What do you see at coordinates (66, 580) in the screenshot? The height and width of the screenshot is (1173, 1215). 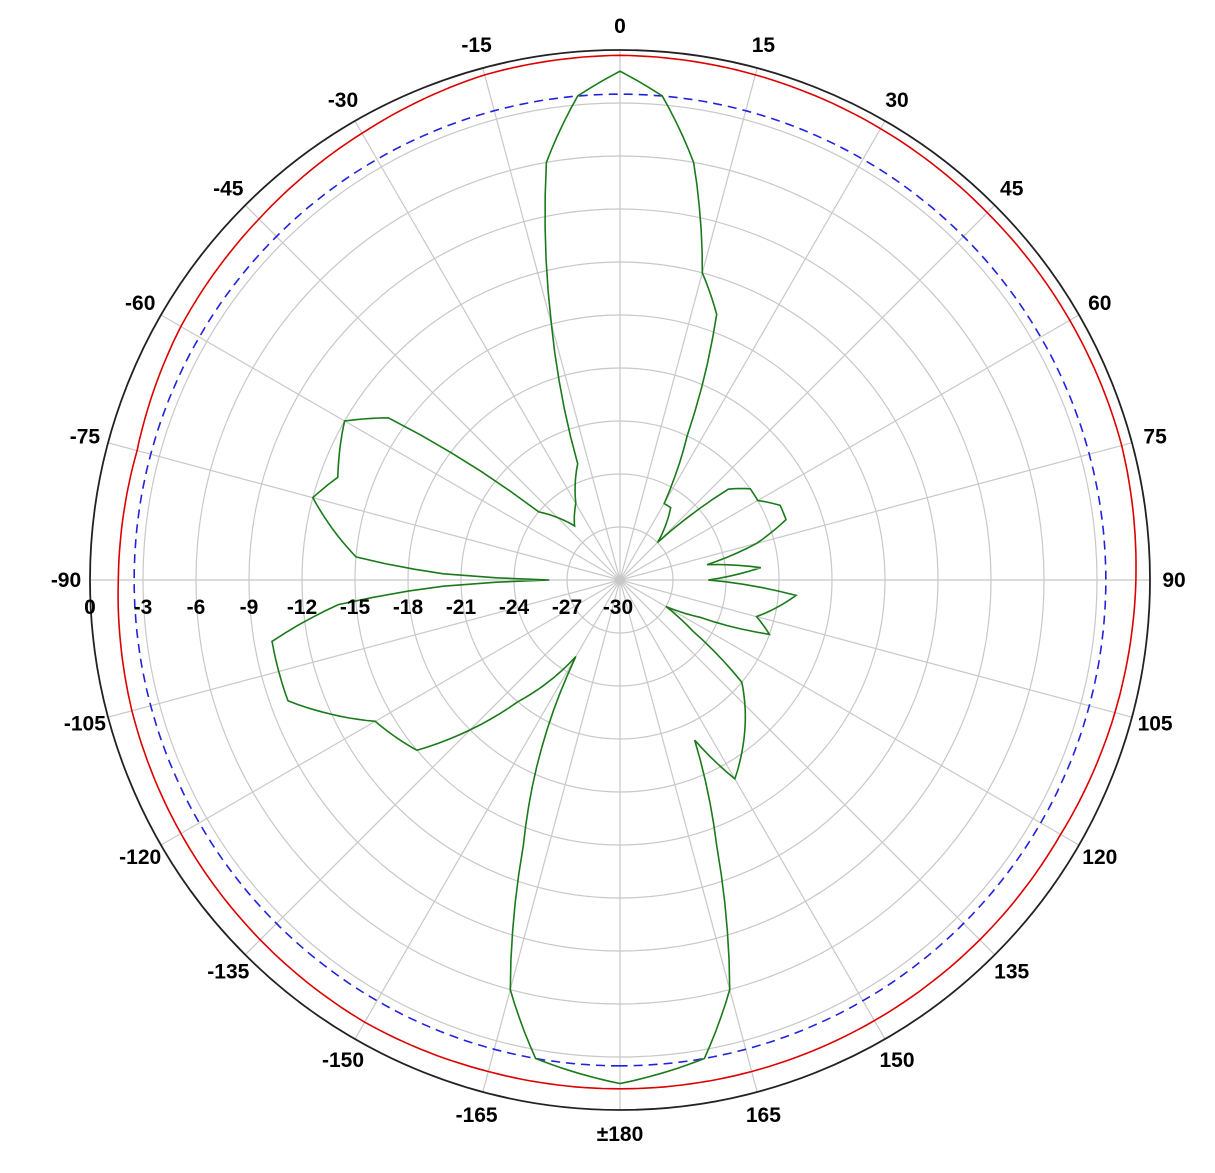 I see `angle-tick-label: -90` at bounding box center [66, 580].